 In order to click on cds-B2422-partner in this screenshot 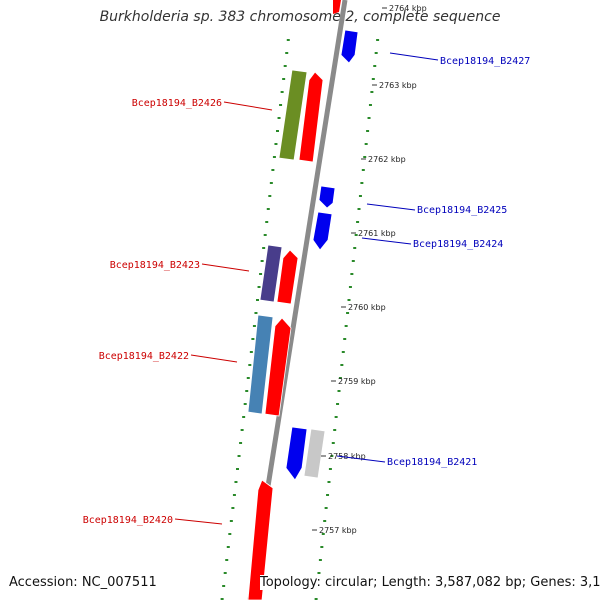, I will do `click(260, 364)`.